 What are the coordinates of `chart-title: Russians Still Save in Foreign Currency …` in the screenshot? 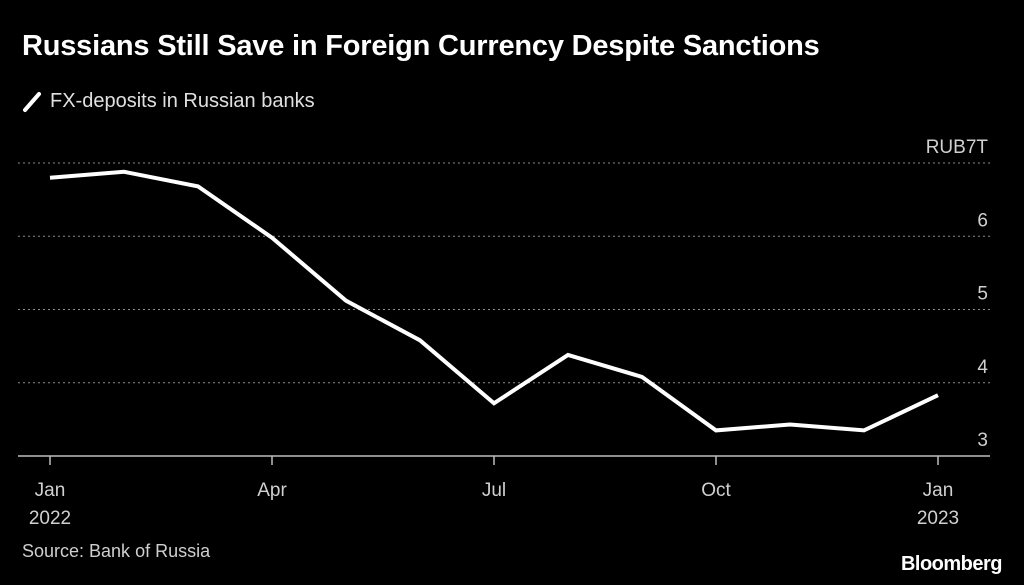 It's located at (421, 46).